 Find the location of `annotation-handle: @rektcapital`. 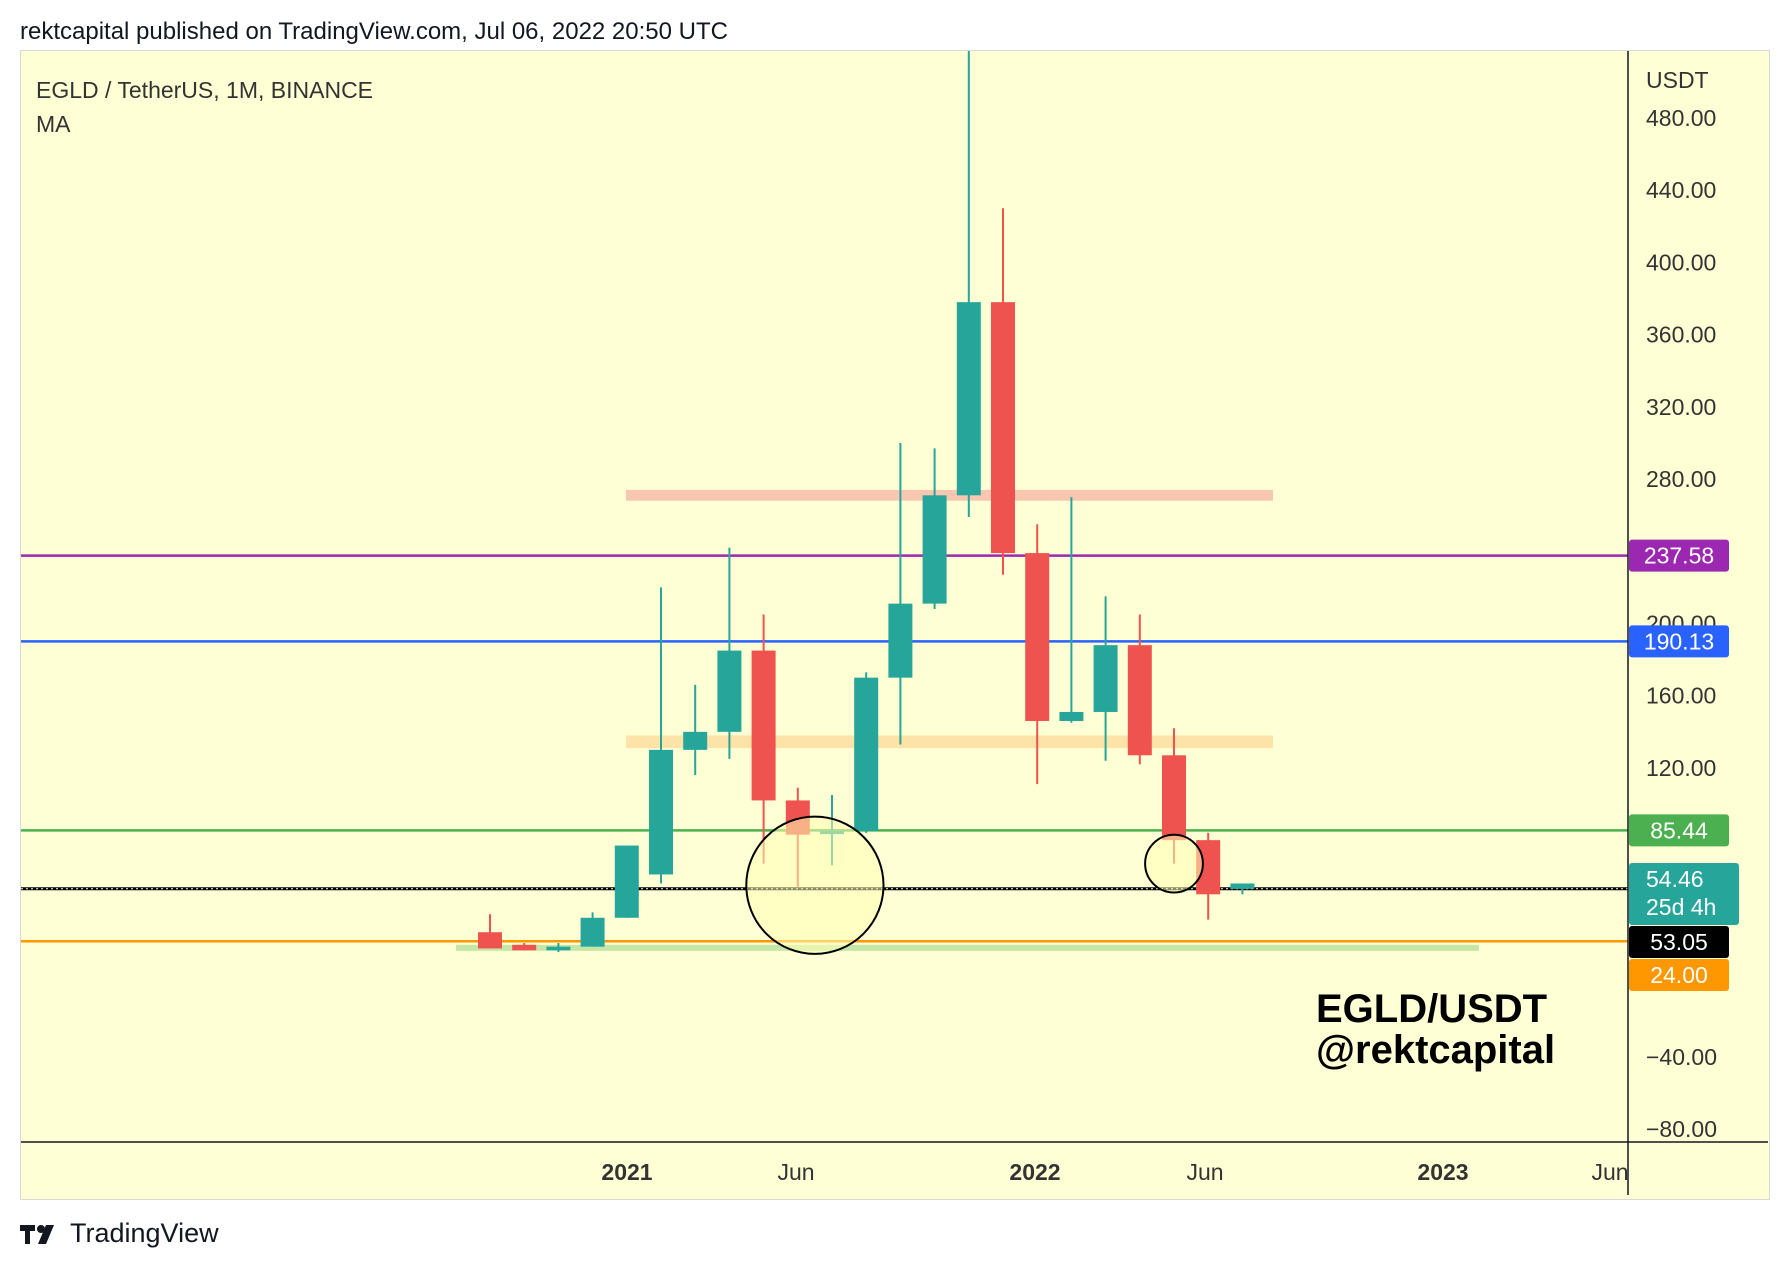

annotation-handle: @rektcapital is located at coordinates (1435, 1050).